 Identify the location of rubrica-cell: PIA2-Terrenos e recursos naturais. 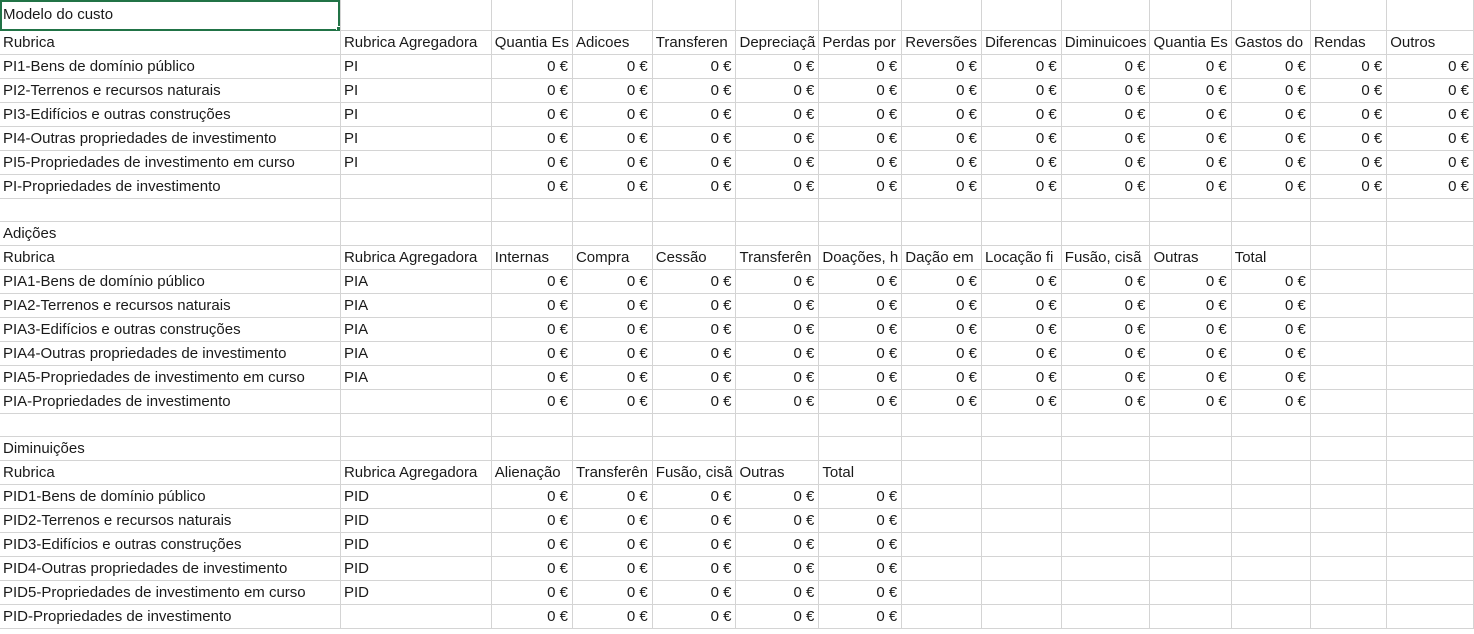
(170, 305).